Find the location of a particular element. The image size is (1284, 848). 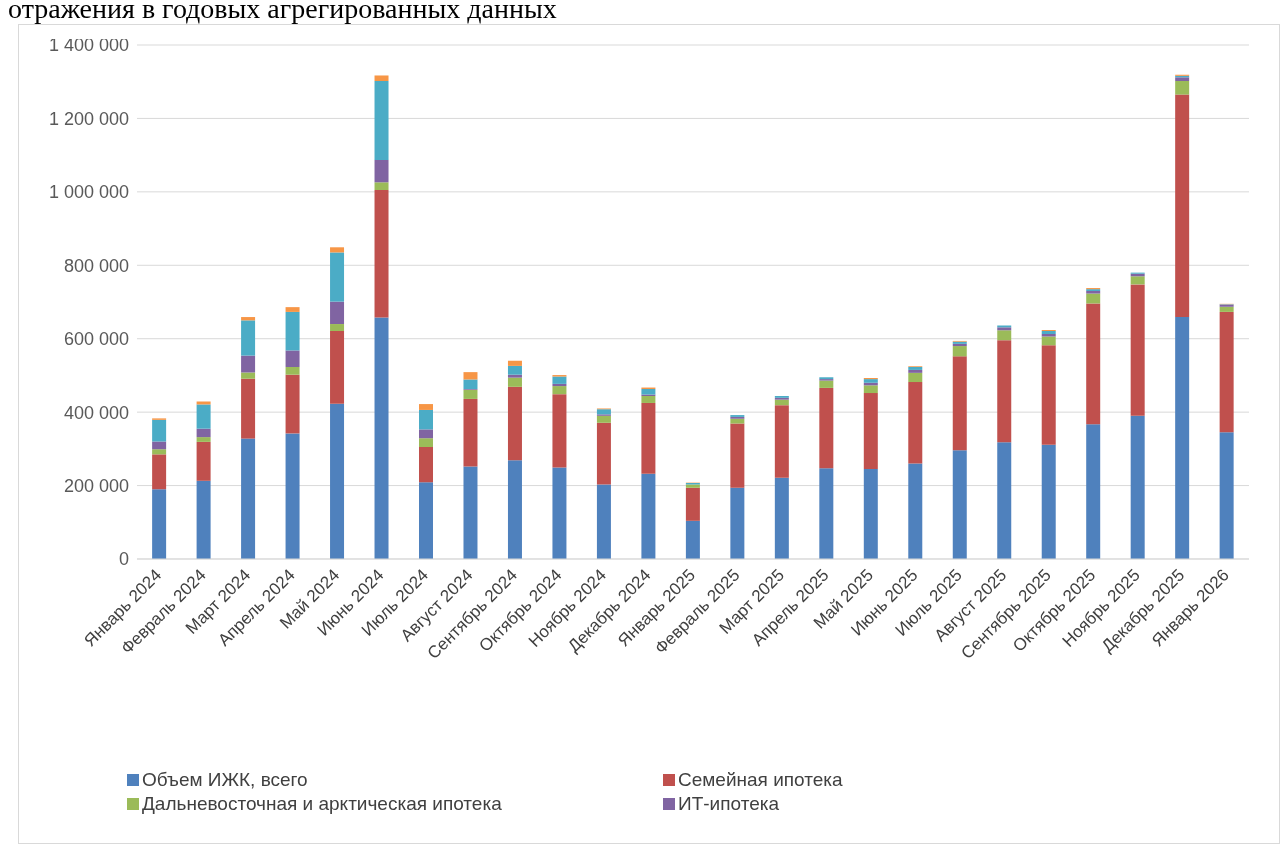

y-tick-label: 0 is located at coordinates (123, 559).